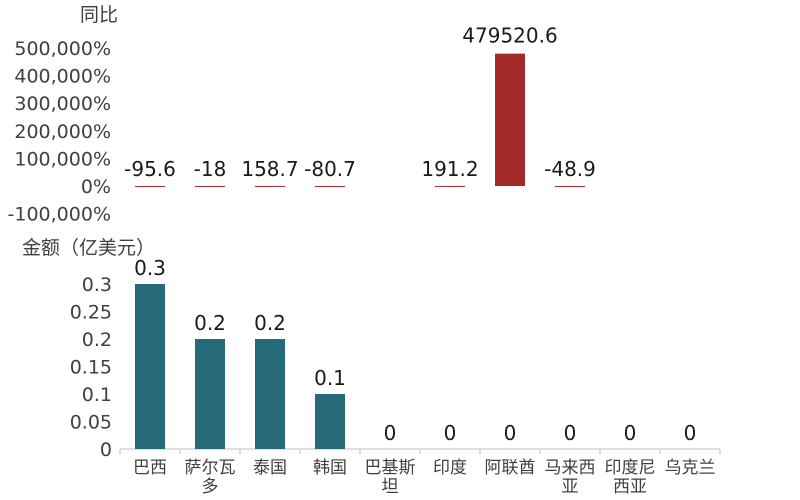  I want to click on bottom-chart-category-label: 坦, so click(390, 487).